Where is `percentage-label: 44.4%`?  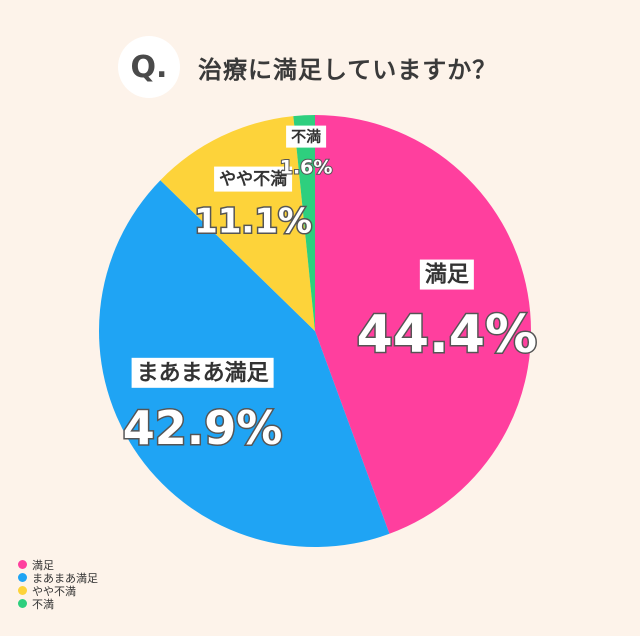
percentage-label: 44.4% is located at coordinates (447, 335).